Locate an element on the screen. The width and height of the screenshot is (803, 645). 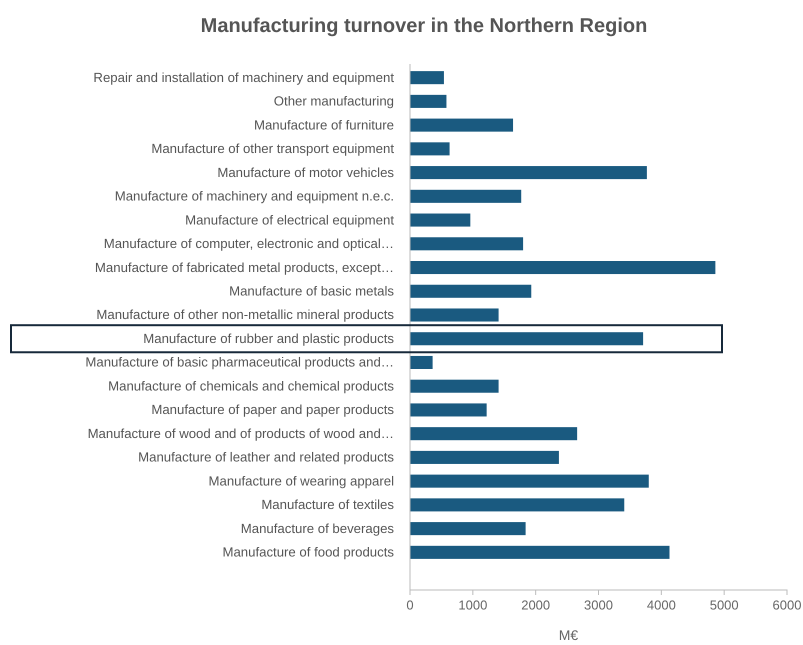
x-tick-label: 1000 is located at coordinates (473, 605).